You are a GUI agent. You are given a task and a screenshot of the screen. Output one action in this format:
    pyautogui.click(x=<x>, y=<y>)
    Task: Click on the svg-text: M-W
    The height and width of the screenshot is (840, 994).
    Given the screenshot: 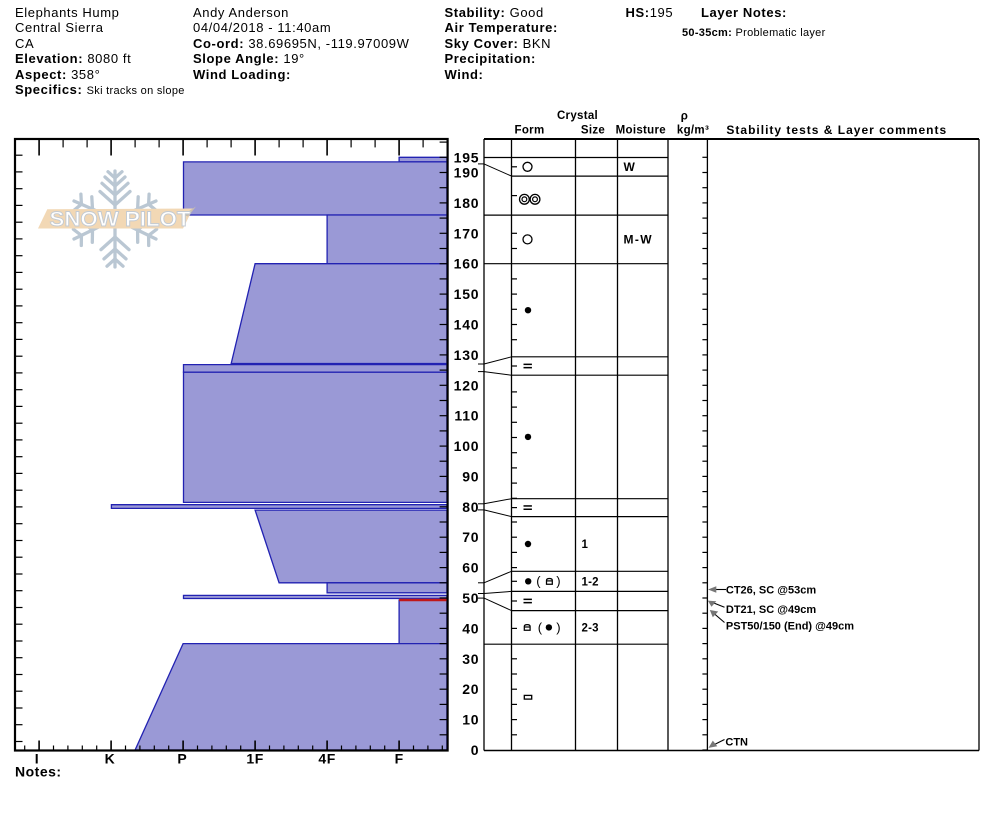 What is the action you would take?
    pyautogui.click(x=639, y=240)
    